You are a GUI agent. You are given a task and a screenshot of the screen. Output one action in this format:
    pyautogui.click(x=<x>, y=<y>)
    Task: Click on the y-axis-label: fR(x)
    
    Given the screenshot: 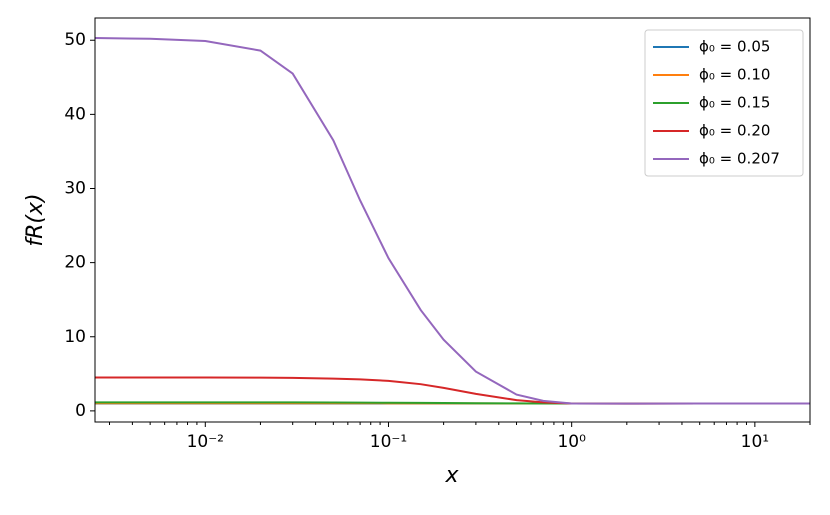 What is the action you would take?
    pyautogui.click(x=35, y=219)
    